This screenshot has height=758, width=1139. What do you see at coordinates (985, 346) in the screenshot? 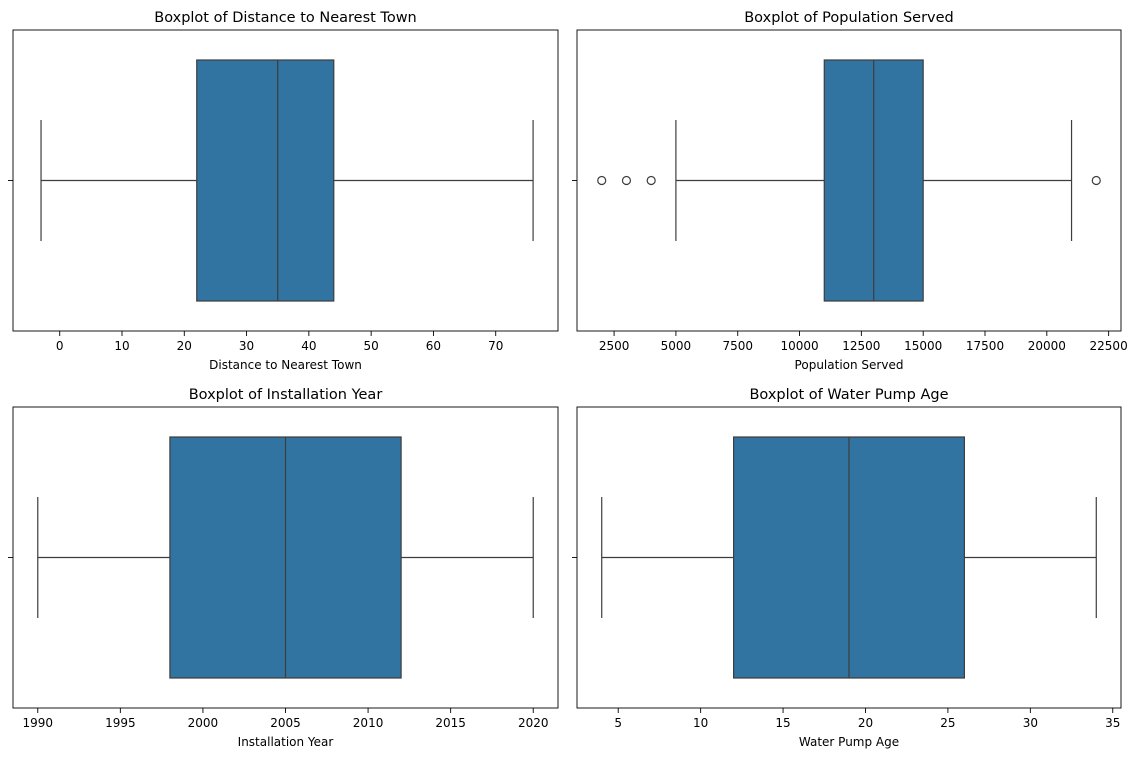
I see `x-tick-label: 17500` at bounding box center [985, 346].